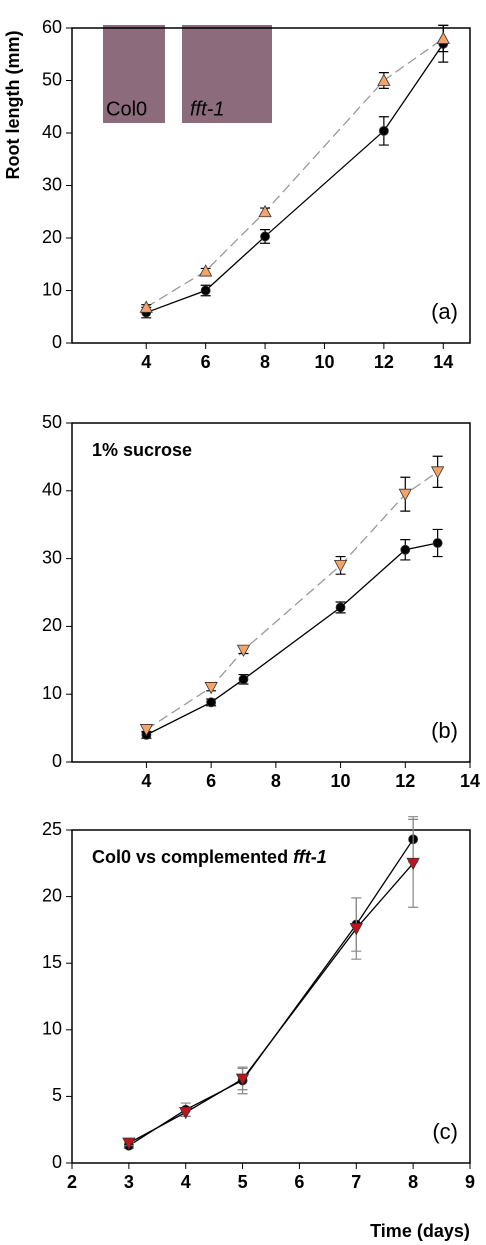  Describe the element at coordinates (126, 109) in the screenshot. I see `inset-label: Col0` at that location.